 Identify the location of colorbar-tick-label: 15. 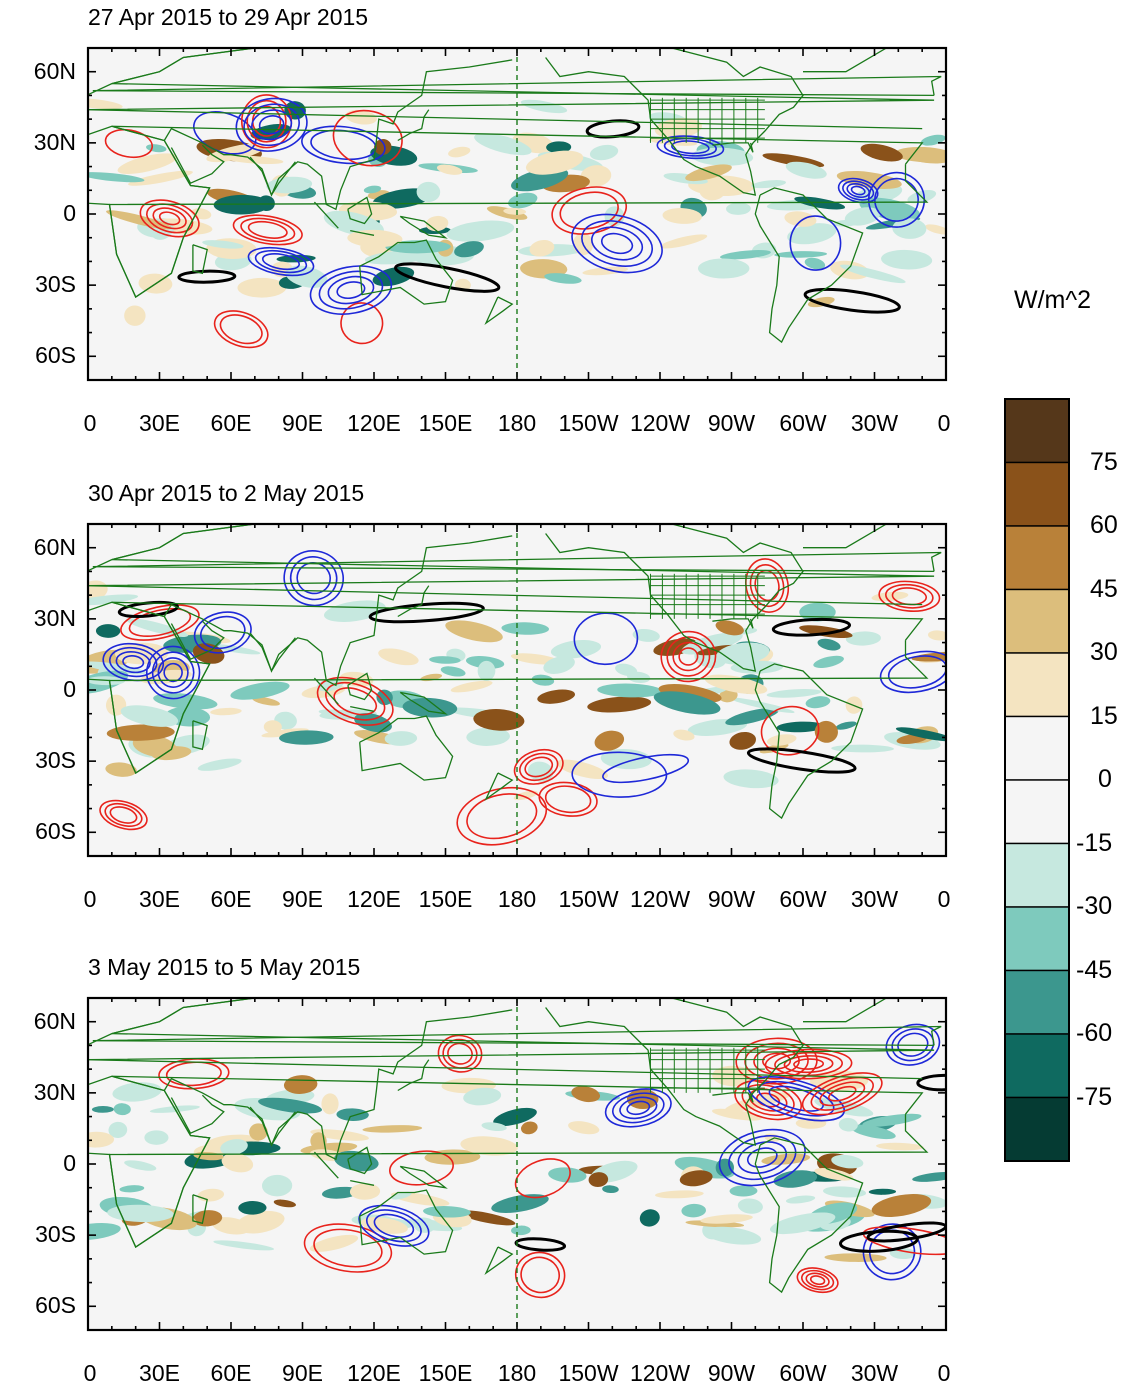
(1104, 715).